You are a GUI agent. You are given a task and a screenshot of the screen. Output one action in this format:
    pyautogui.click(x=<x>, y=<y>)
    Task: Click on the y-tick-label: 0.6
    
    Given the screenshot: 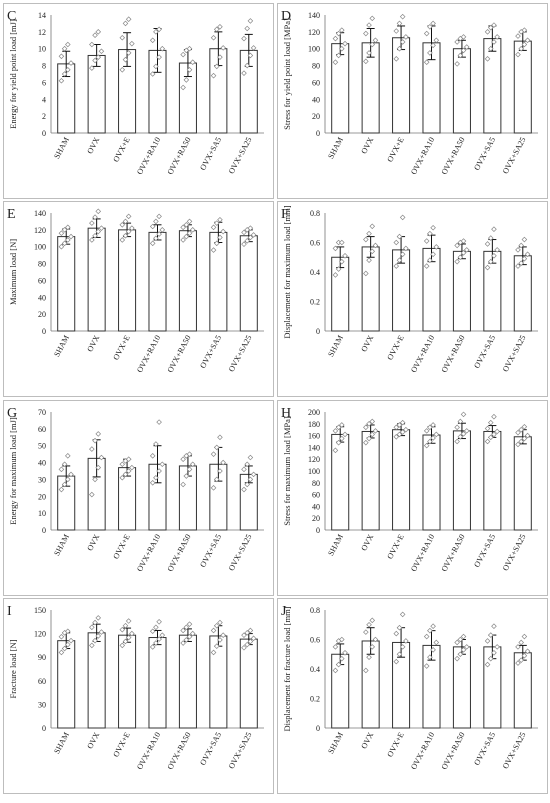 What is the action you would take?
    pyautogui.click(x=315, y=640)
    